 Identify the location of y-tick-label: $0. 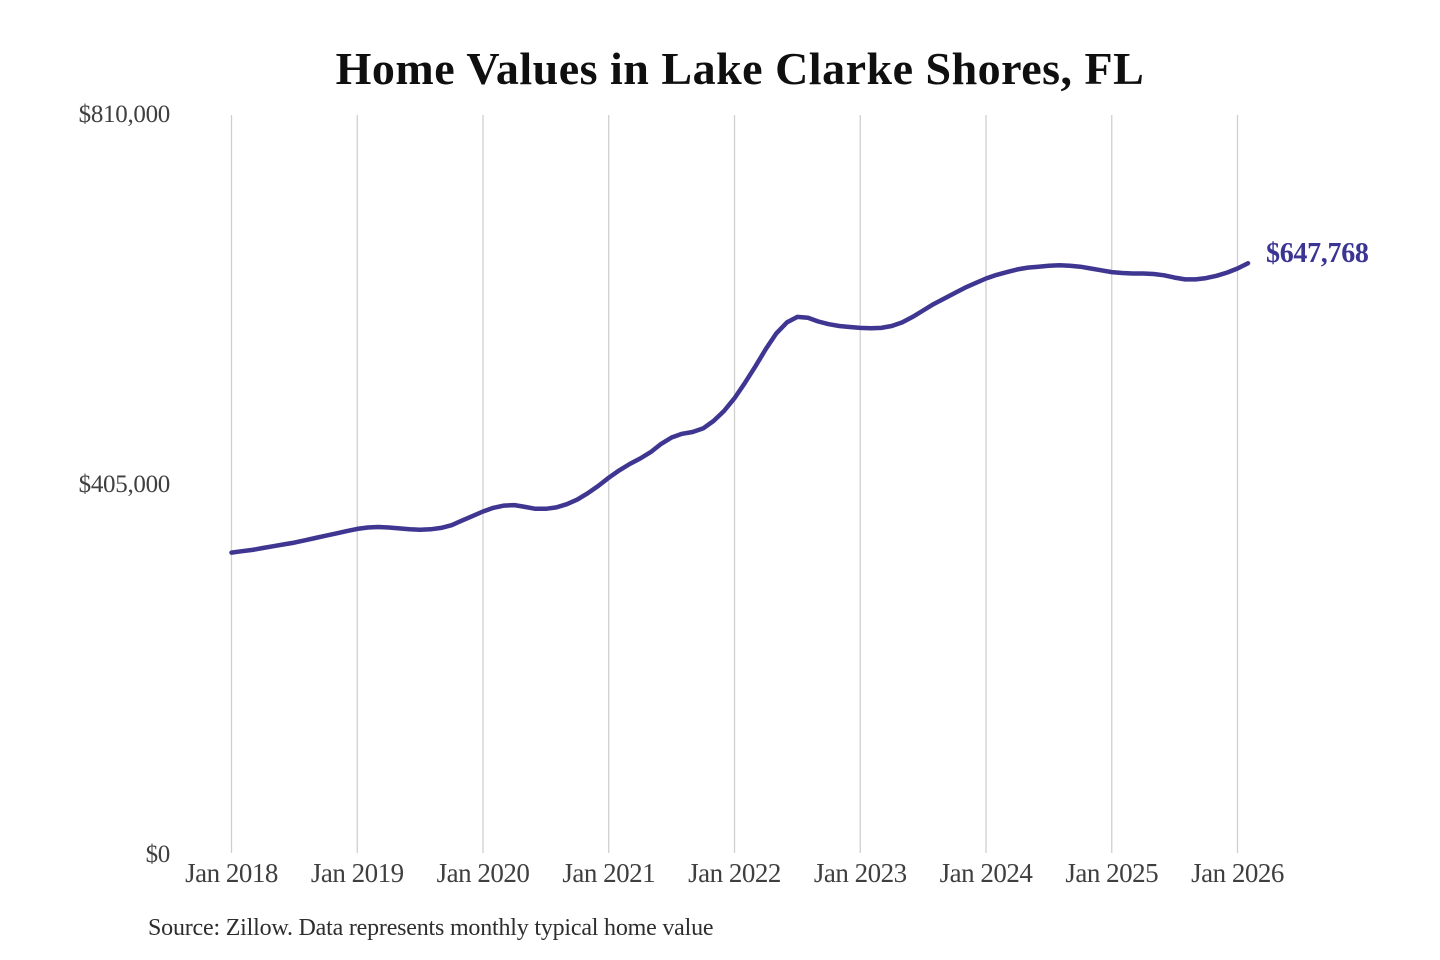
(158, 854).